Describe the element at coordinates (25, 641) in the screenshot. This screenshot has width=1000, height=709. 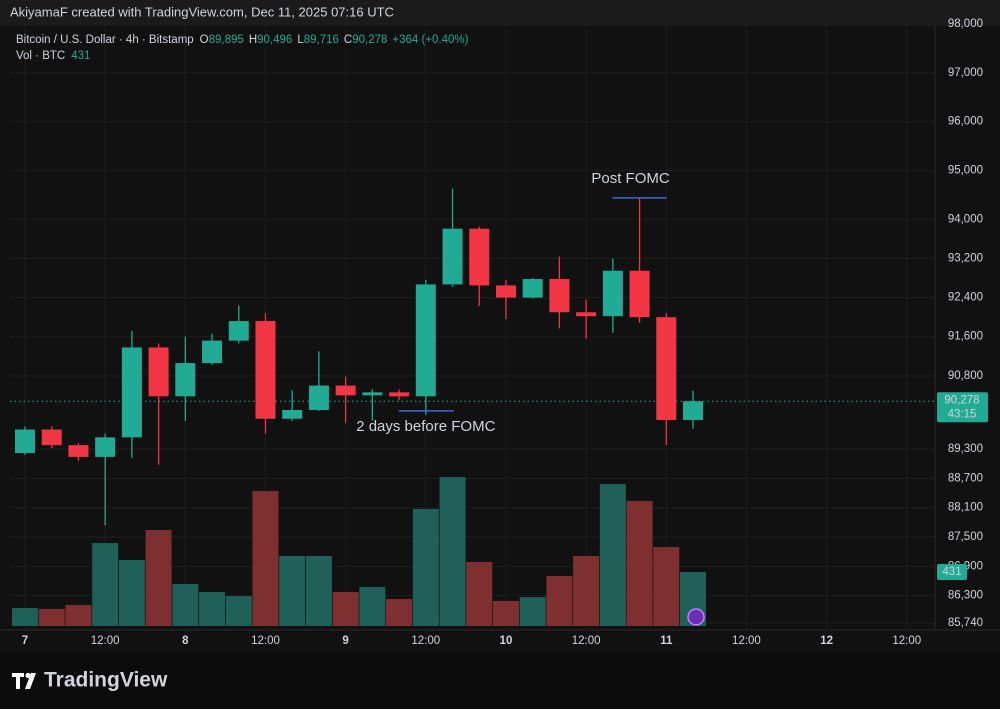
I see `x-tick-label: 7` at that location.